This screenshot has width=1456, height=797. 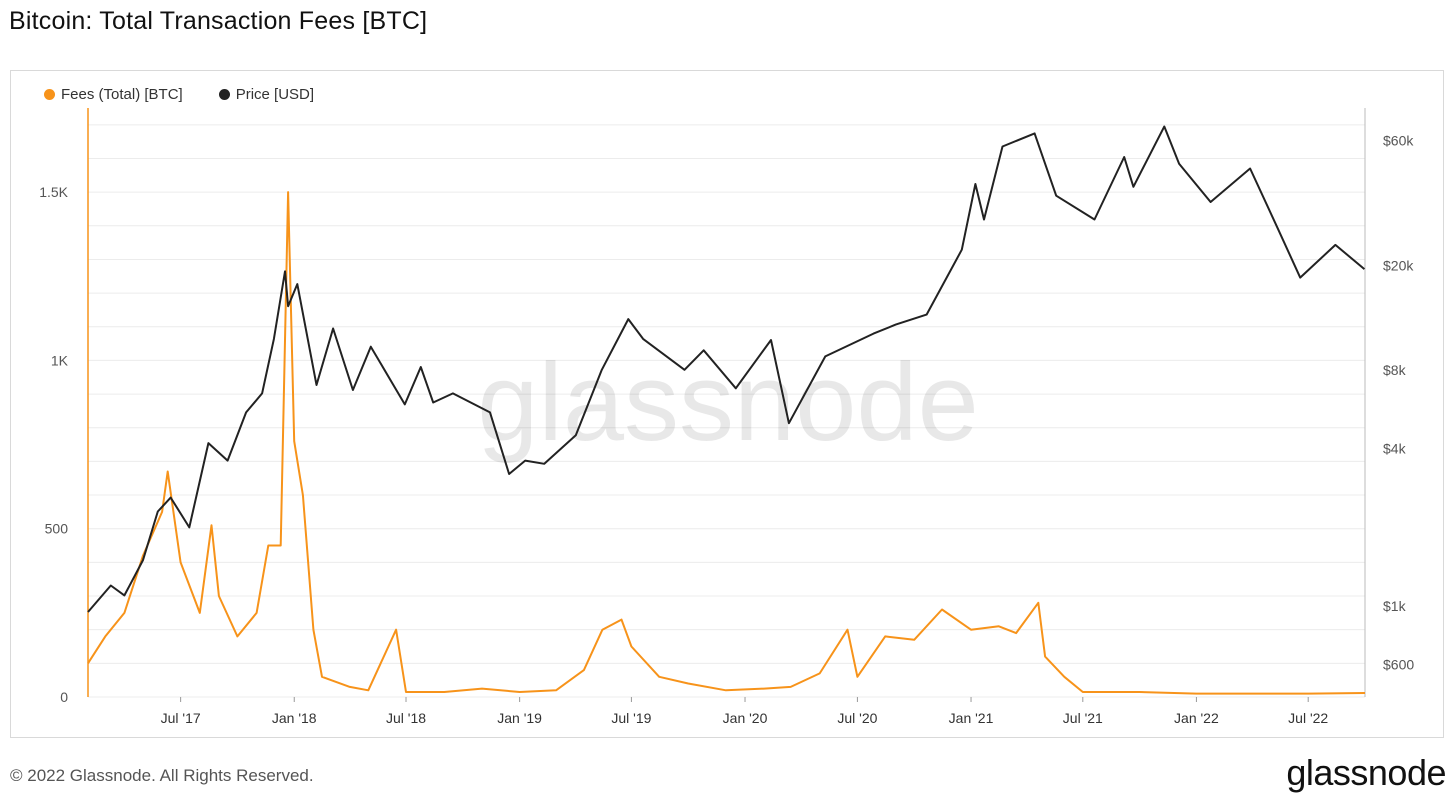 What do you see at coordinates (406, 718) in the screenshot?
I see `x-tick-label: Jul '18` at bounding box center [406, 718].